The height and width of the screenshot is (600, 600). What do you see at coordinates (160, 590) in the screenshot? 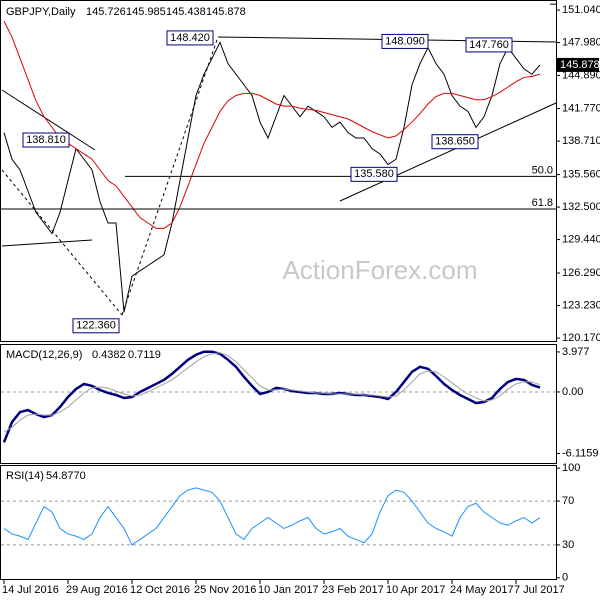
I see `x-tick-label: 12 Oct 2016` at bounding box center [160, 590].